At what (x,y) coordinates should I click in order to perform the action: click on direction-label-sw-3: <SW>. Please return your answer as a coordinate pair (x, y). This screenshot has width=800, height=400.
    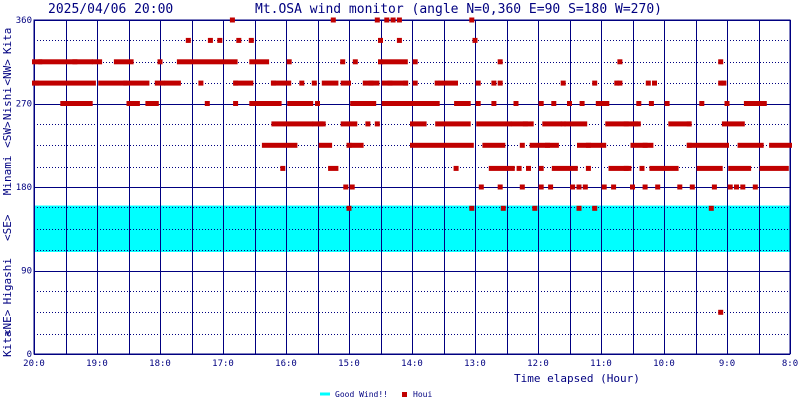
    Looking at the image, I should click on (7, 134).